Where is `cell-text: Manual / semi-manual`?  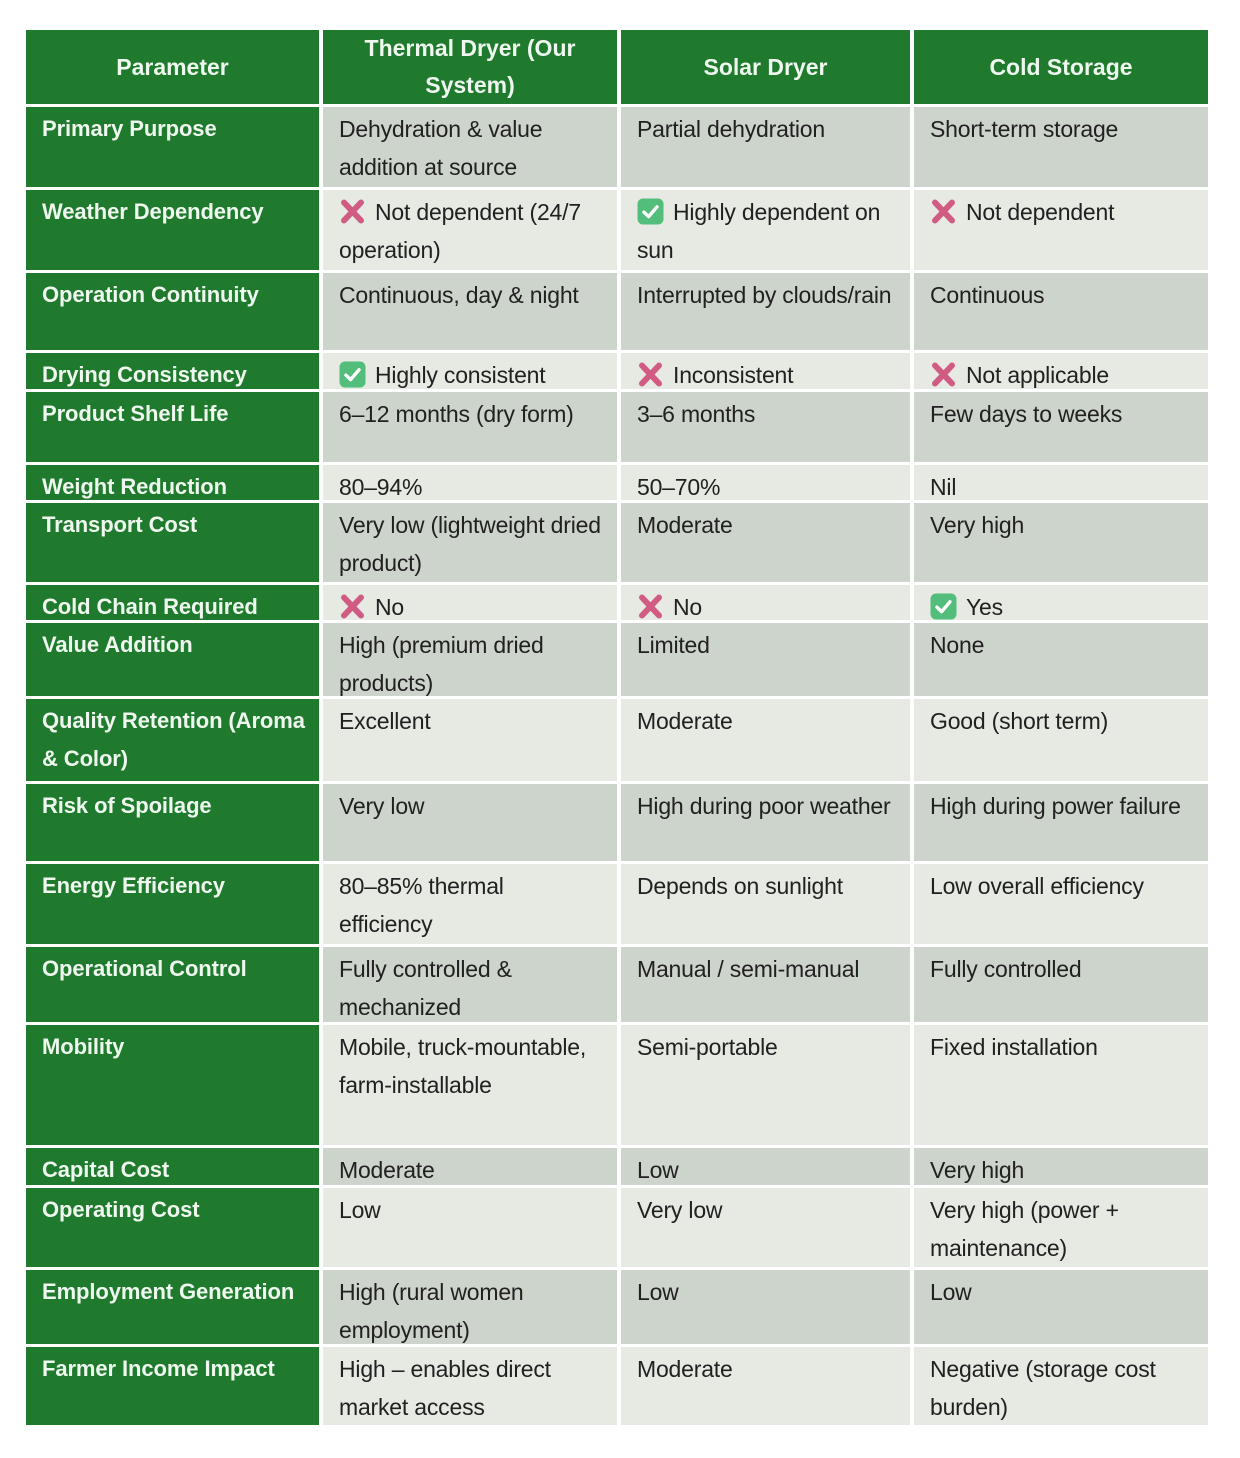
cell-text: Manual / semi-manual is located at coordinates (748, 969).